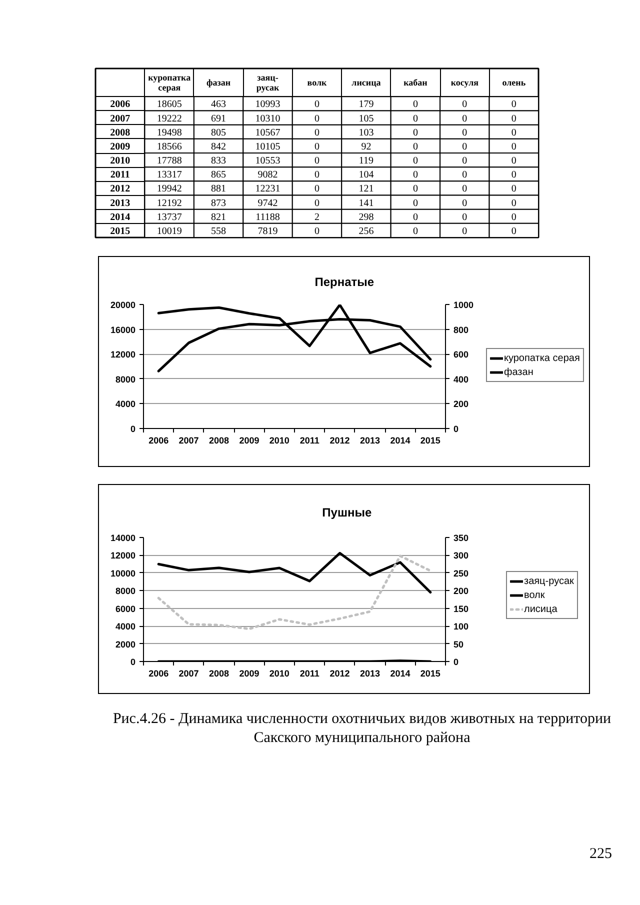 The width and height of the screenshot is (640, 905). What do you see at coordinates (367, 83) in the screenshot?
I see `x-tick-label: лисица` at bounding box center [367, 83].